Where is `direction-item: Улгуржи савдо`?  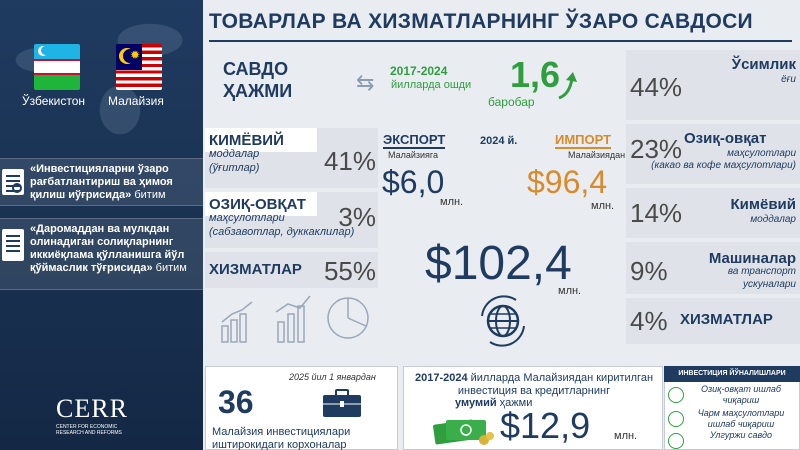 direction-item: Улгуржи савдо is located at coordinates (732, 440).